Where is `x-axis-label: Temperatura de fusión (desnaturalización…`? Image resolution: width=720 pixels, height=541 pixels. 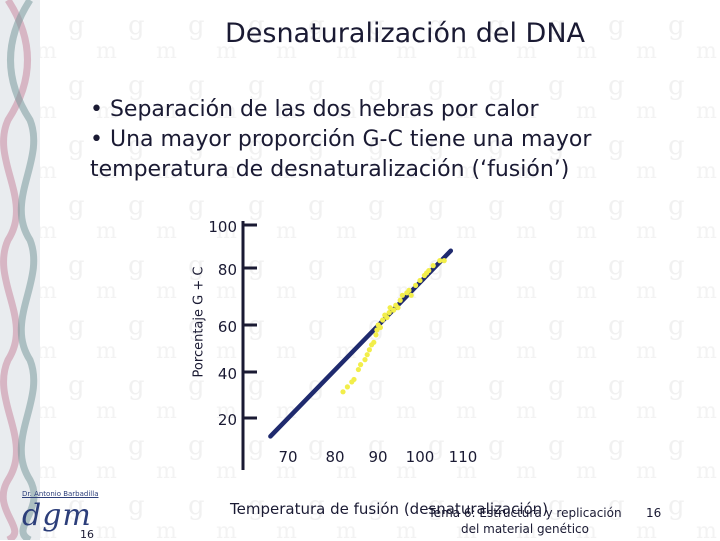 x-axis-label: Temperatura de fusión (desnaturalización… is located at coordinates (389, 509).